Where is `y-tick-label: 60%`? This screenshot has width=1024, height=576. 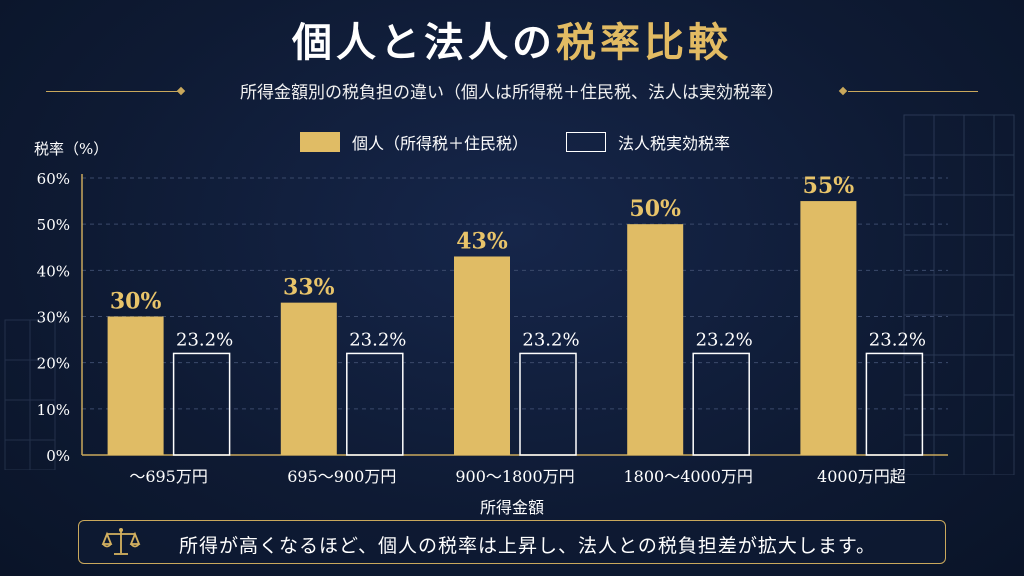
y-tick-label: 60% is located at coordinates (53, 179).